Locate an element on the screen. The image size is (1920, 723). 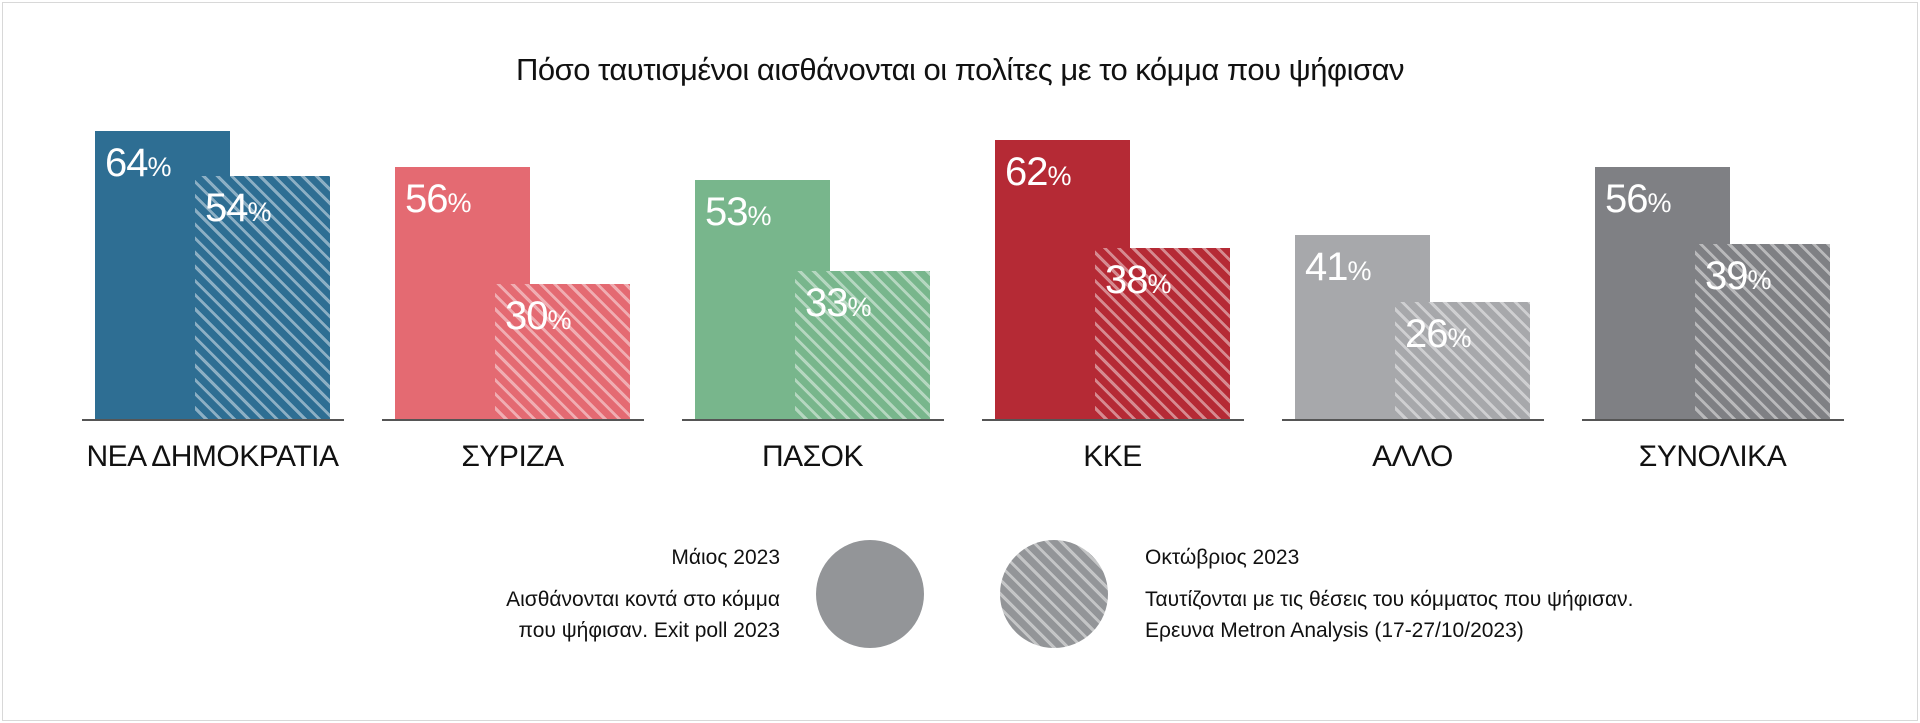
data-label: 38% is located at coordinates (1138, 280).